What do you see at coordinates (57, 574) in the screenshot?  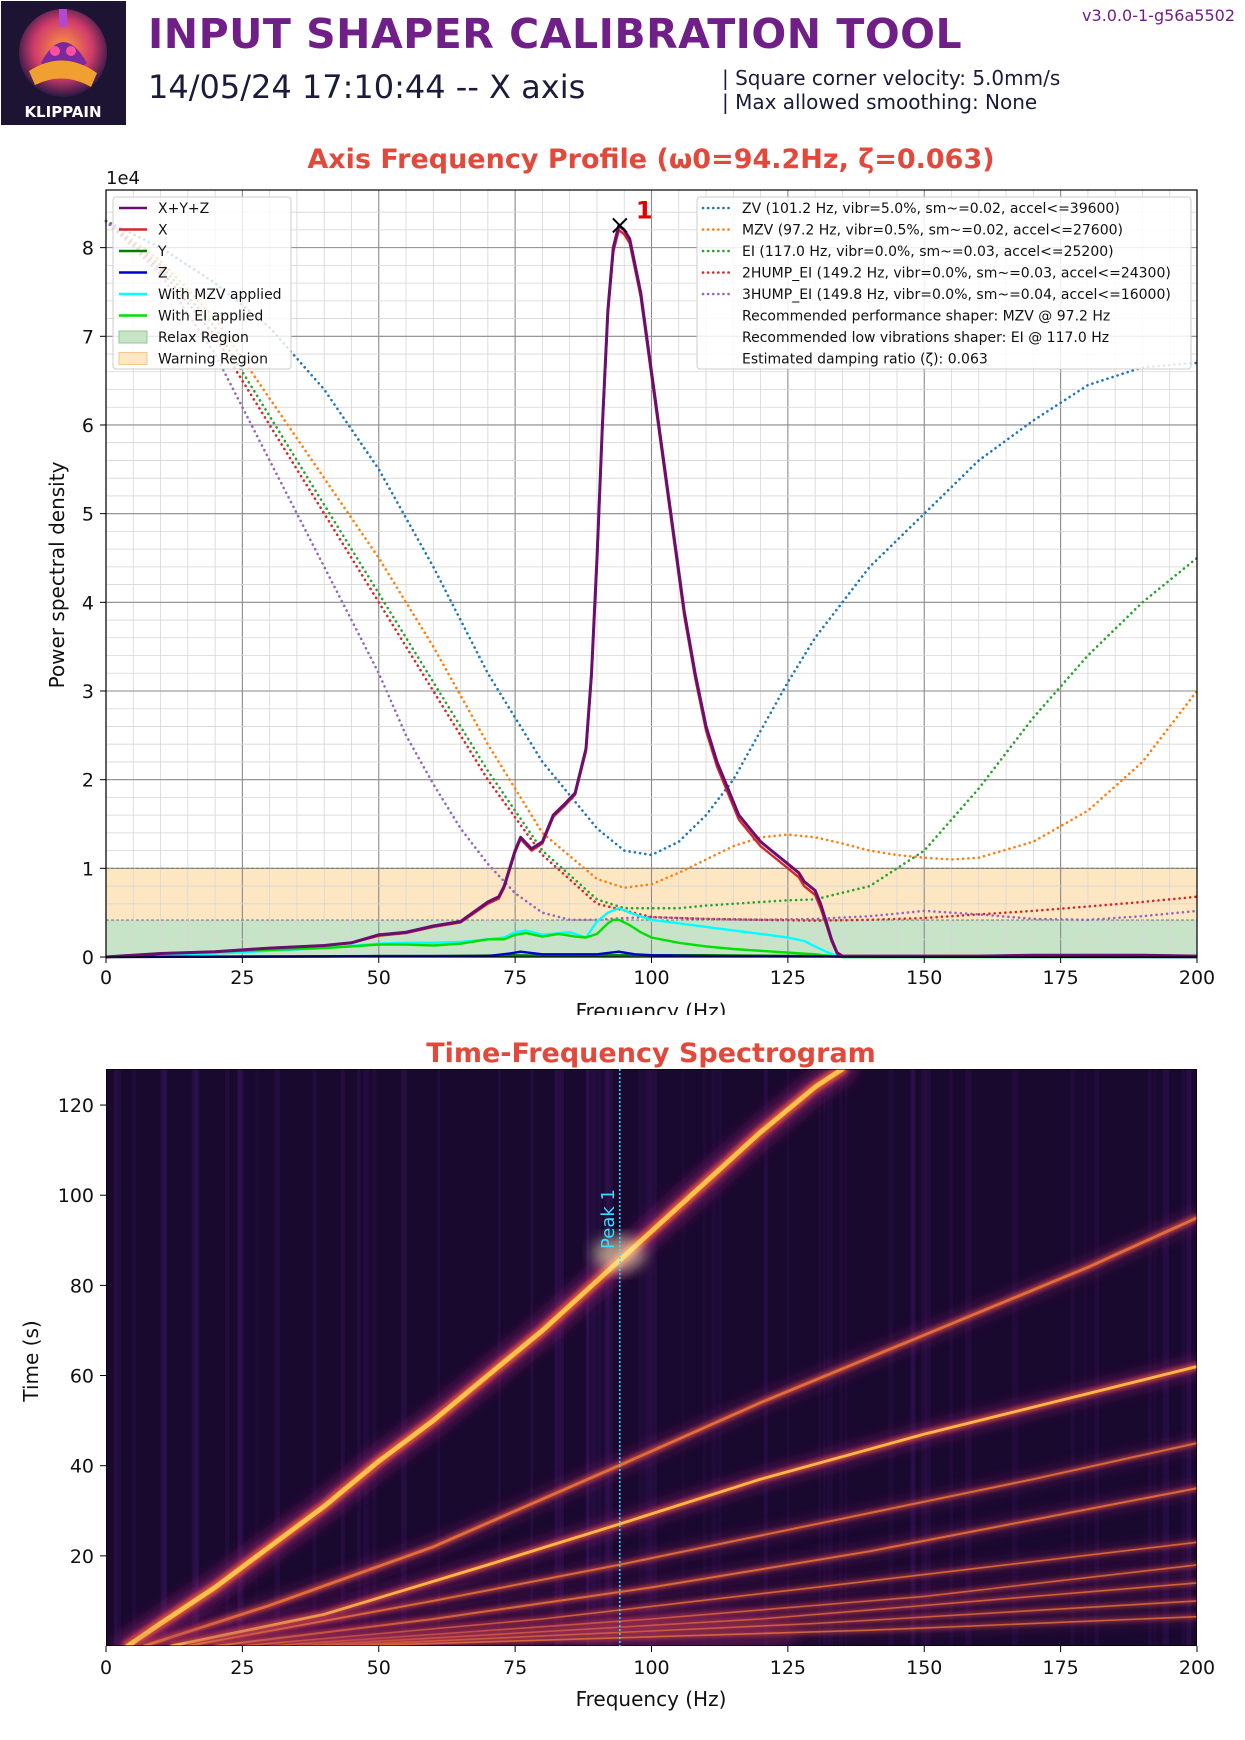 I see `y-axis-label: Power spectral density` at bounding box center [57, 574].